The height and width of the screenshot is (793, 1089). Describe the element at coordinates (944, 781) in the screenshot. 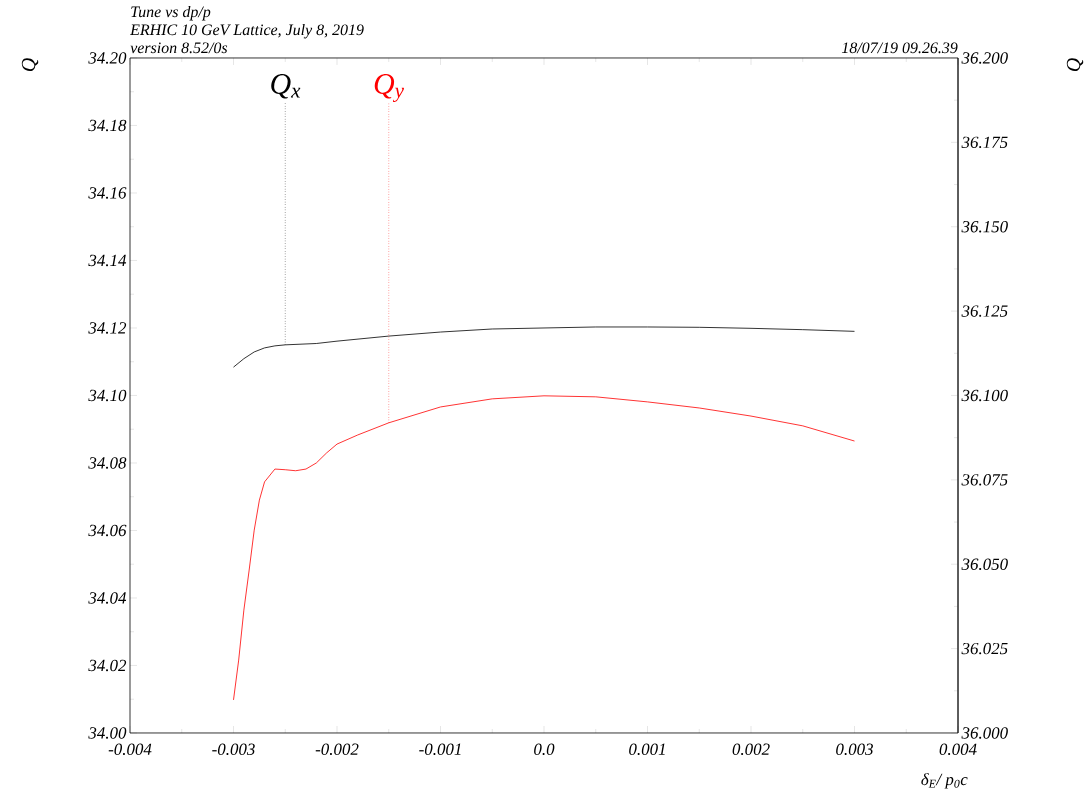

I see `x-axis-title: δ$_{E}$/ p$_{0}$c` at that location.